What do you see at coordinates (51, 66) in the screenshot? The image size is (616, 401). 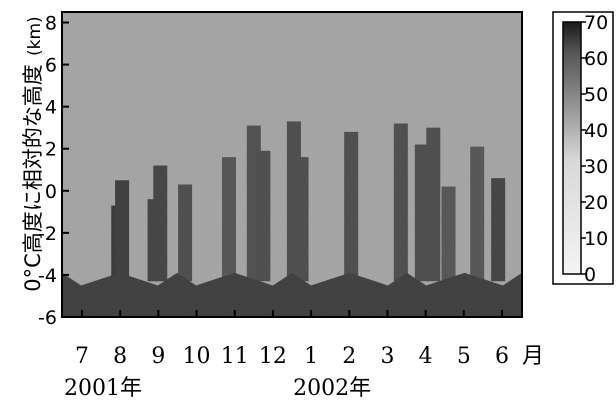 I see `y-tick-label: 6` at bounding box center [51, 66].